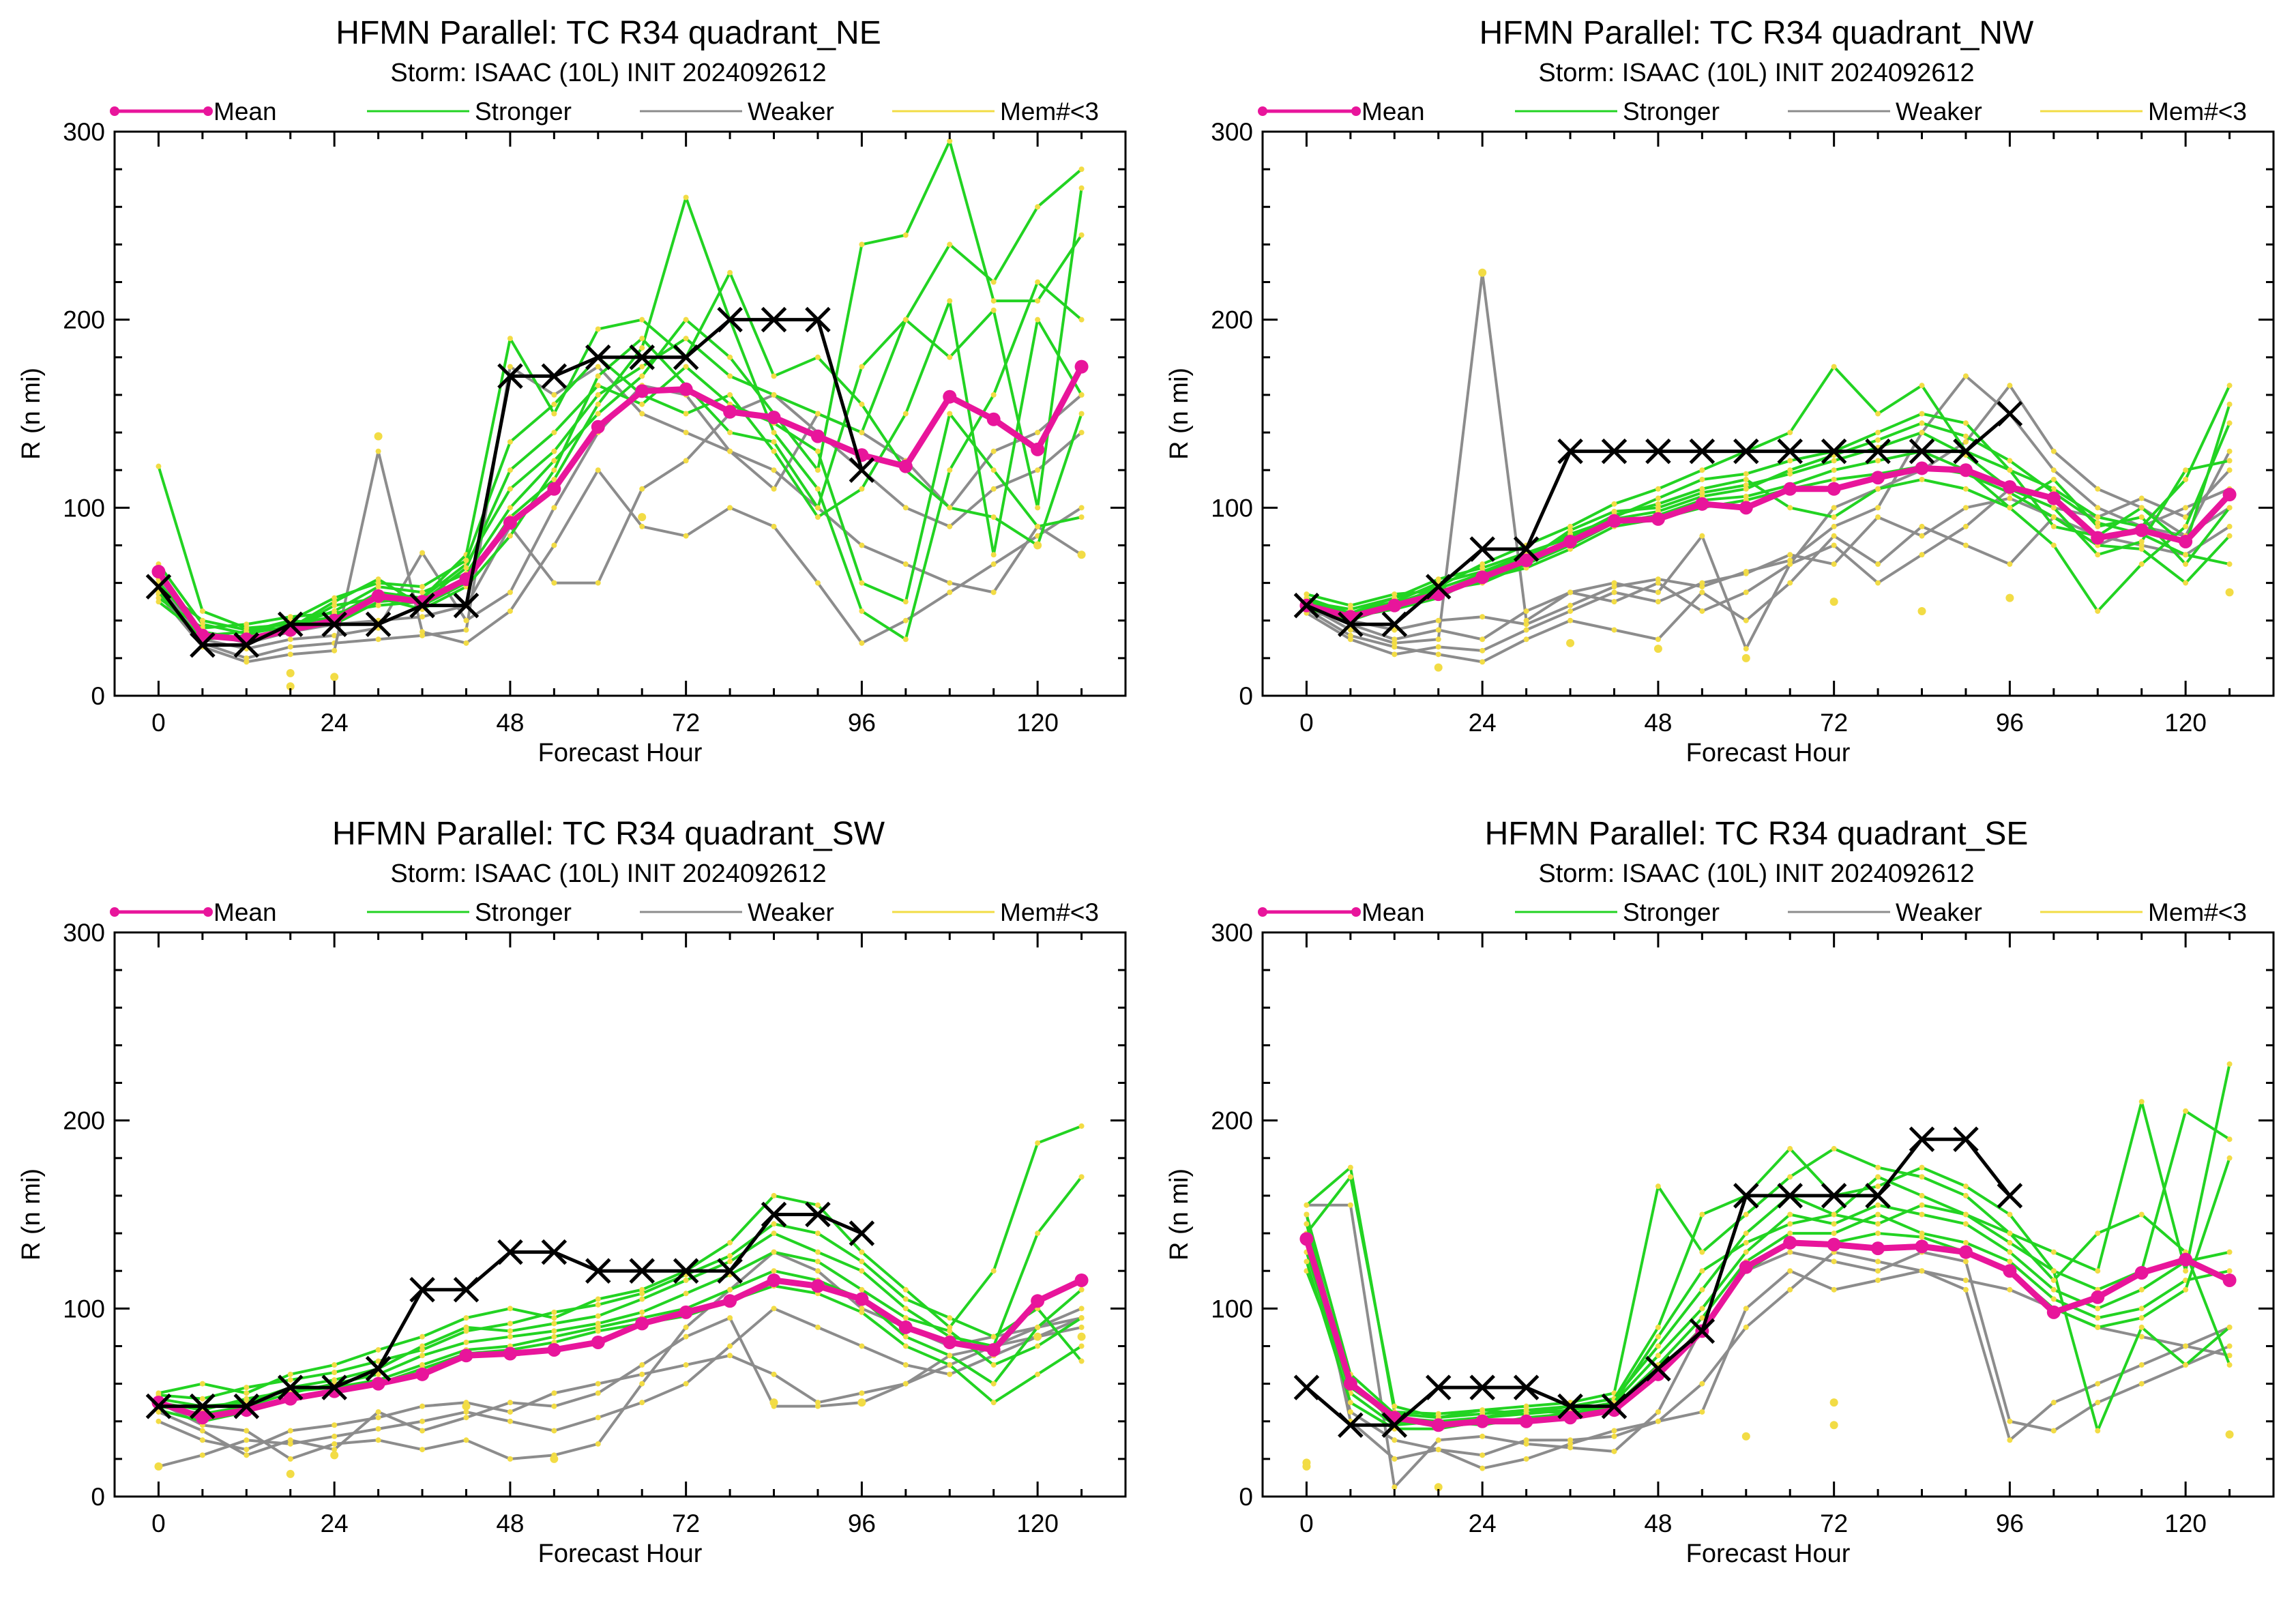  What do you see at coordinates (608, 73) in the screenshot?
I see `chart-subtitle: Storm: ISAAC (10L) INIT 2024092612` at bounding box center [608, 73].